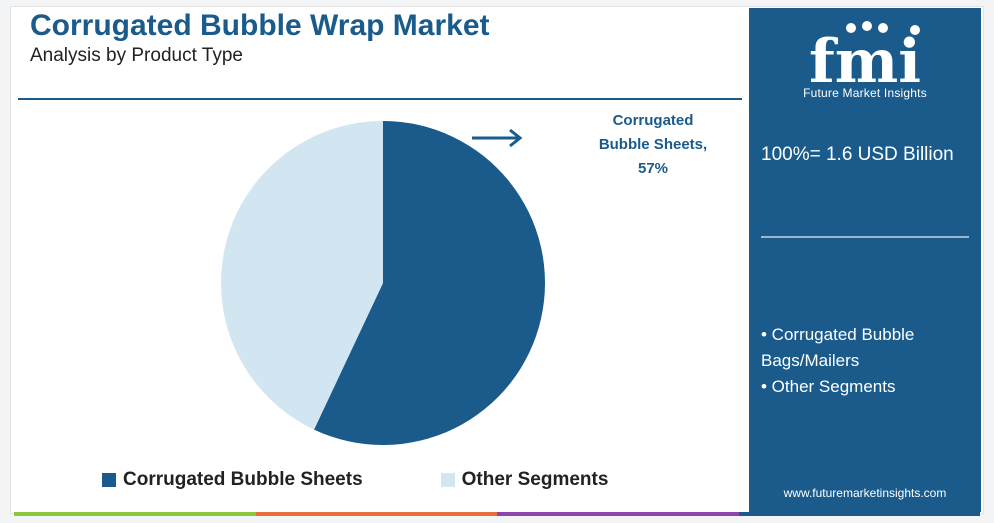 The height and width of the screenshot is (523, 994). I want to click on bottom-color-bar, so click(497, 514).